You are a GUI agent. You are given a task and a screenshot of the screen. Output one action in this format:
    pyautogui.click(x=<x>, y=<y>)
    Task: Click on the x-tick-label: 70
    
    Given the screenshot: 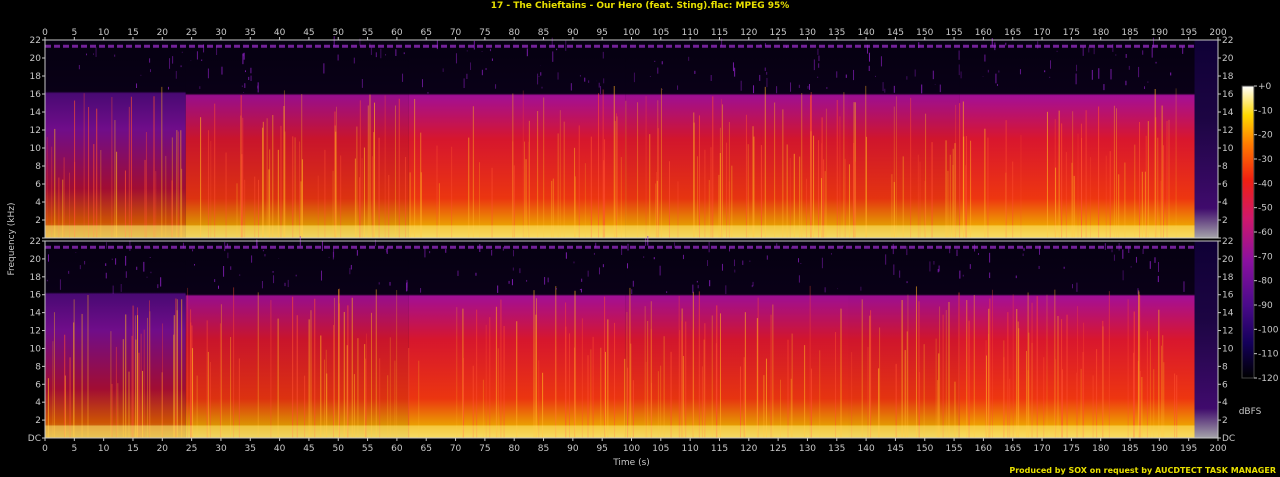 What is the action you would take?
    pyautogui.click(x=456, y=33)
    